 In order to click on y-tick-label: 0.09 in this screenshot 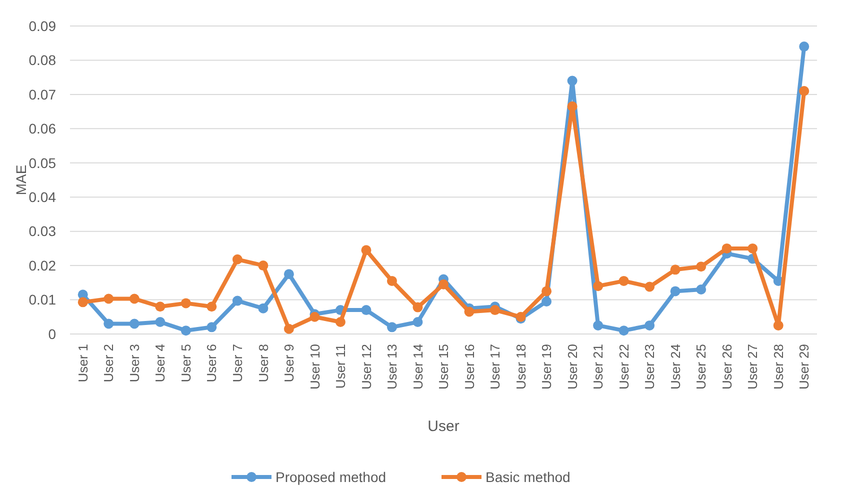, I will do `click(42, 26)`.